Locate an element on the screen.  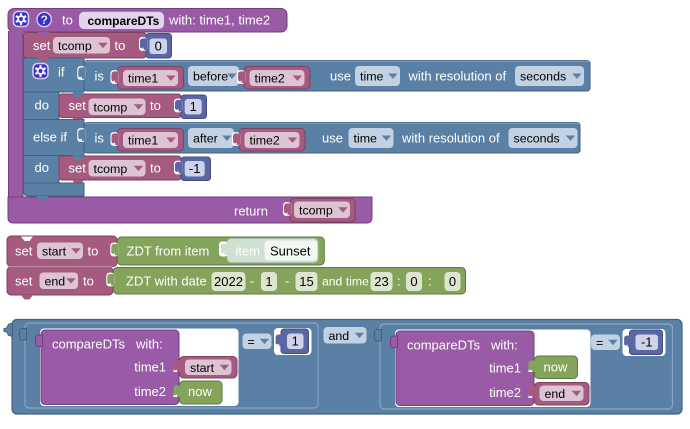
svg-text: 2022 is located at coordinates (228, 281).